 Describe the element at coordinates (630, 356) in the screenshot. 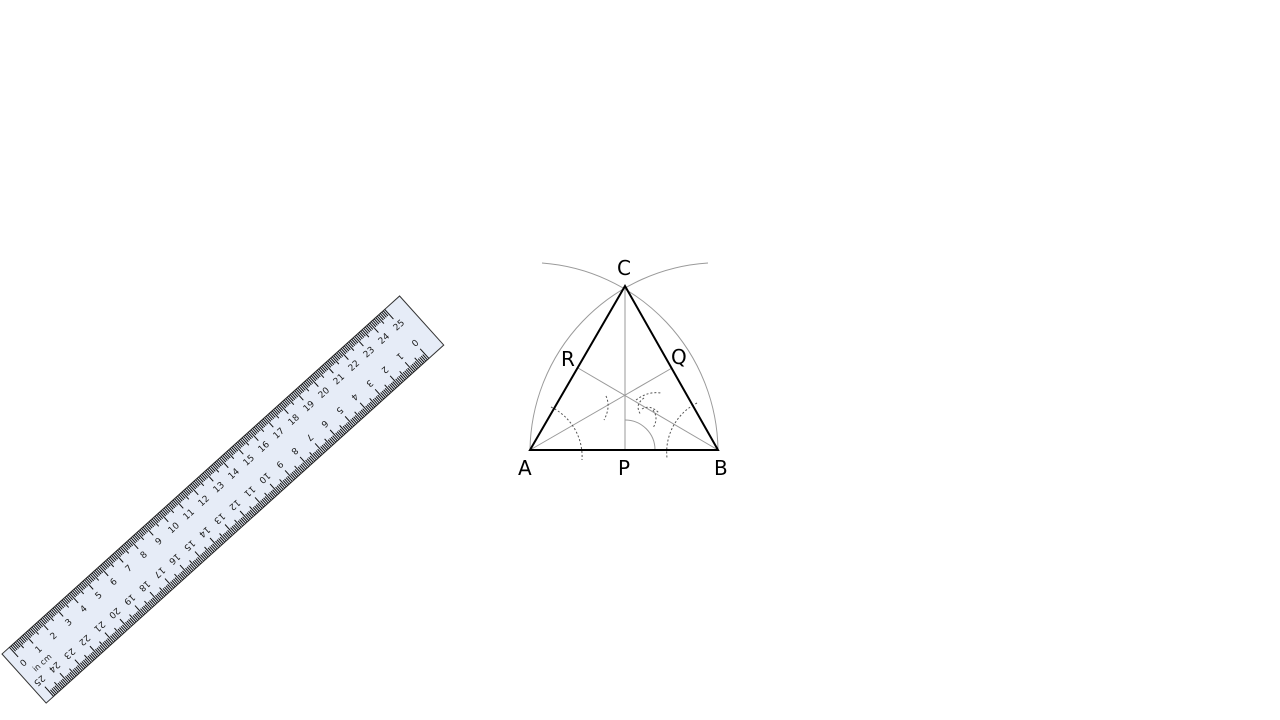

I see `arc-centered-a` at that location.